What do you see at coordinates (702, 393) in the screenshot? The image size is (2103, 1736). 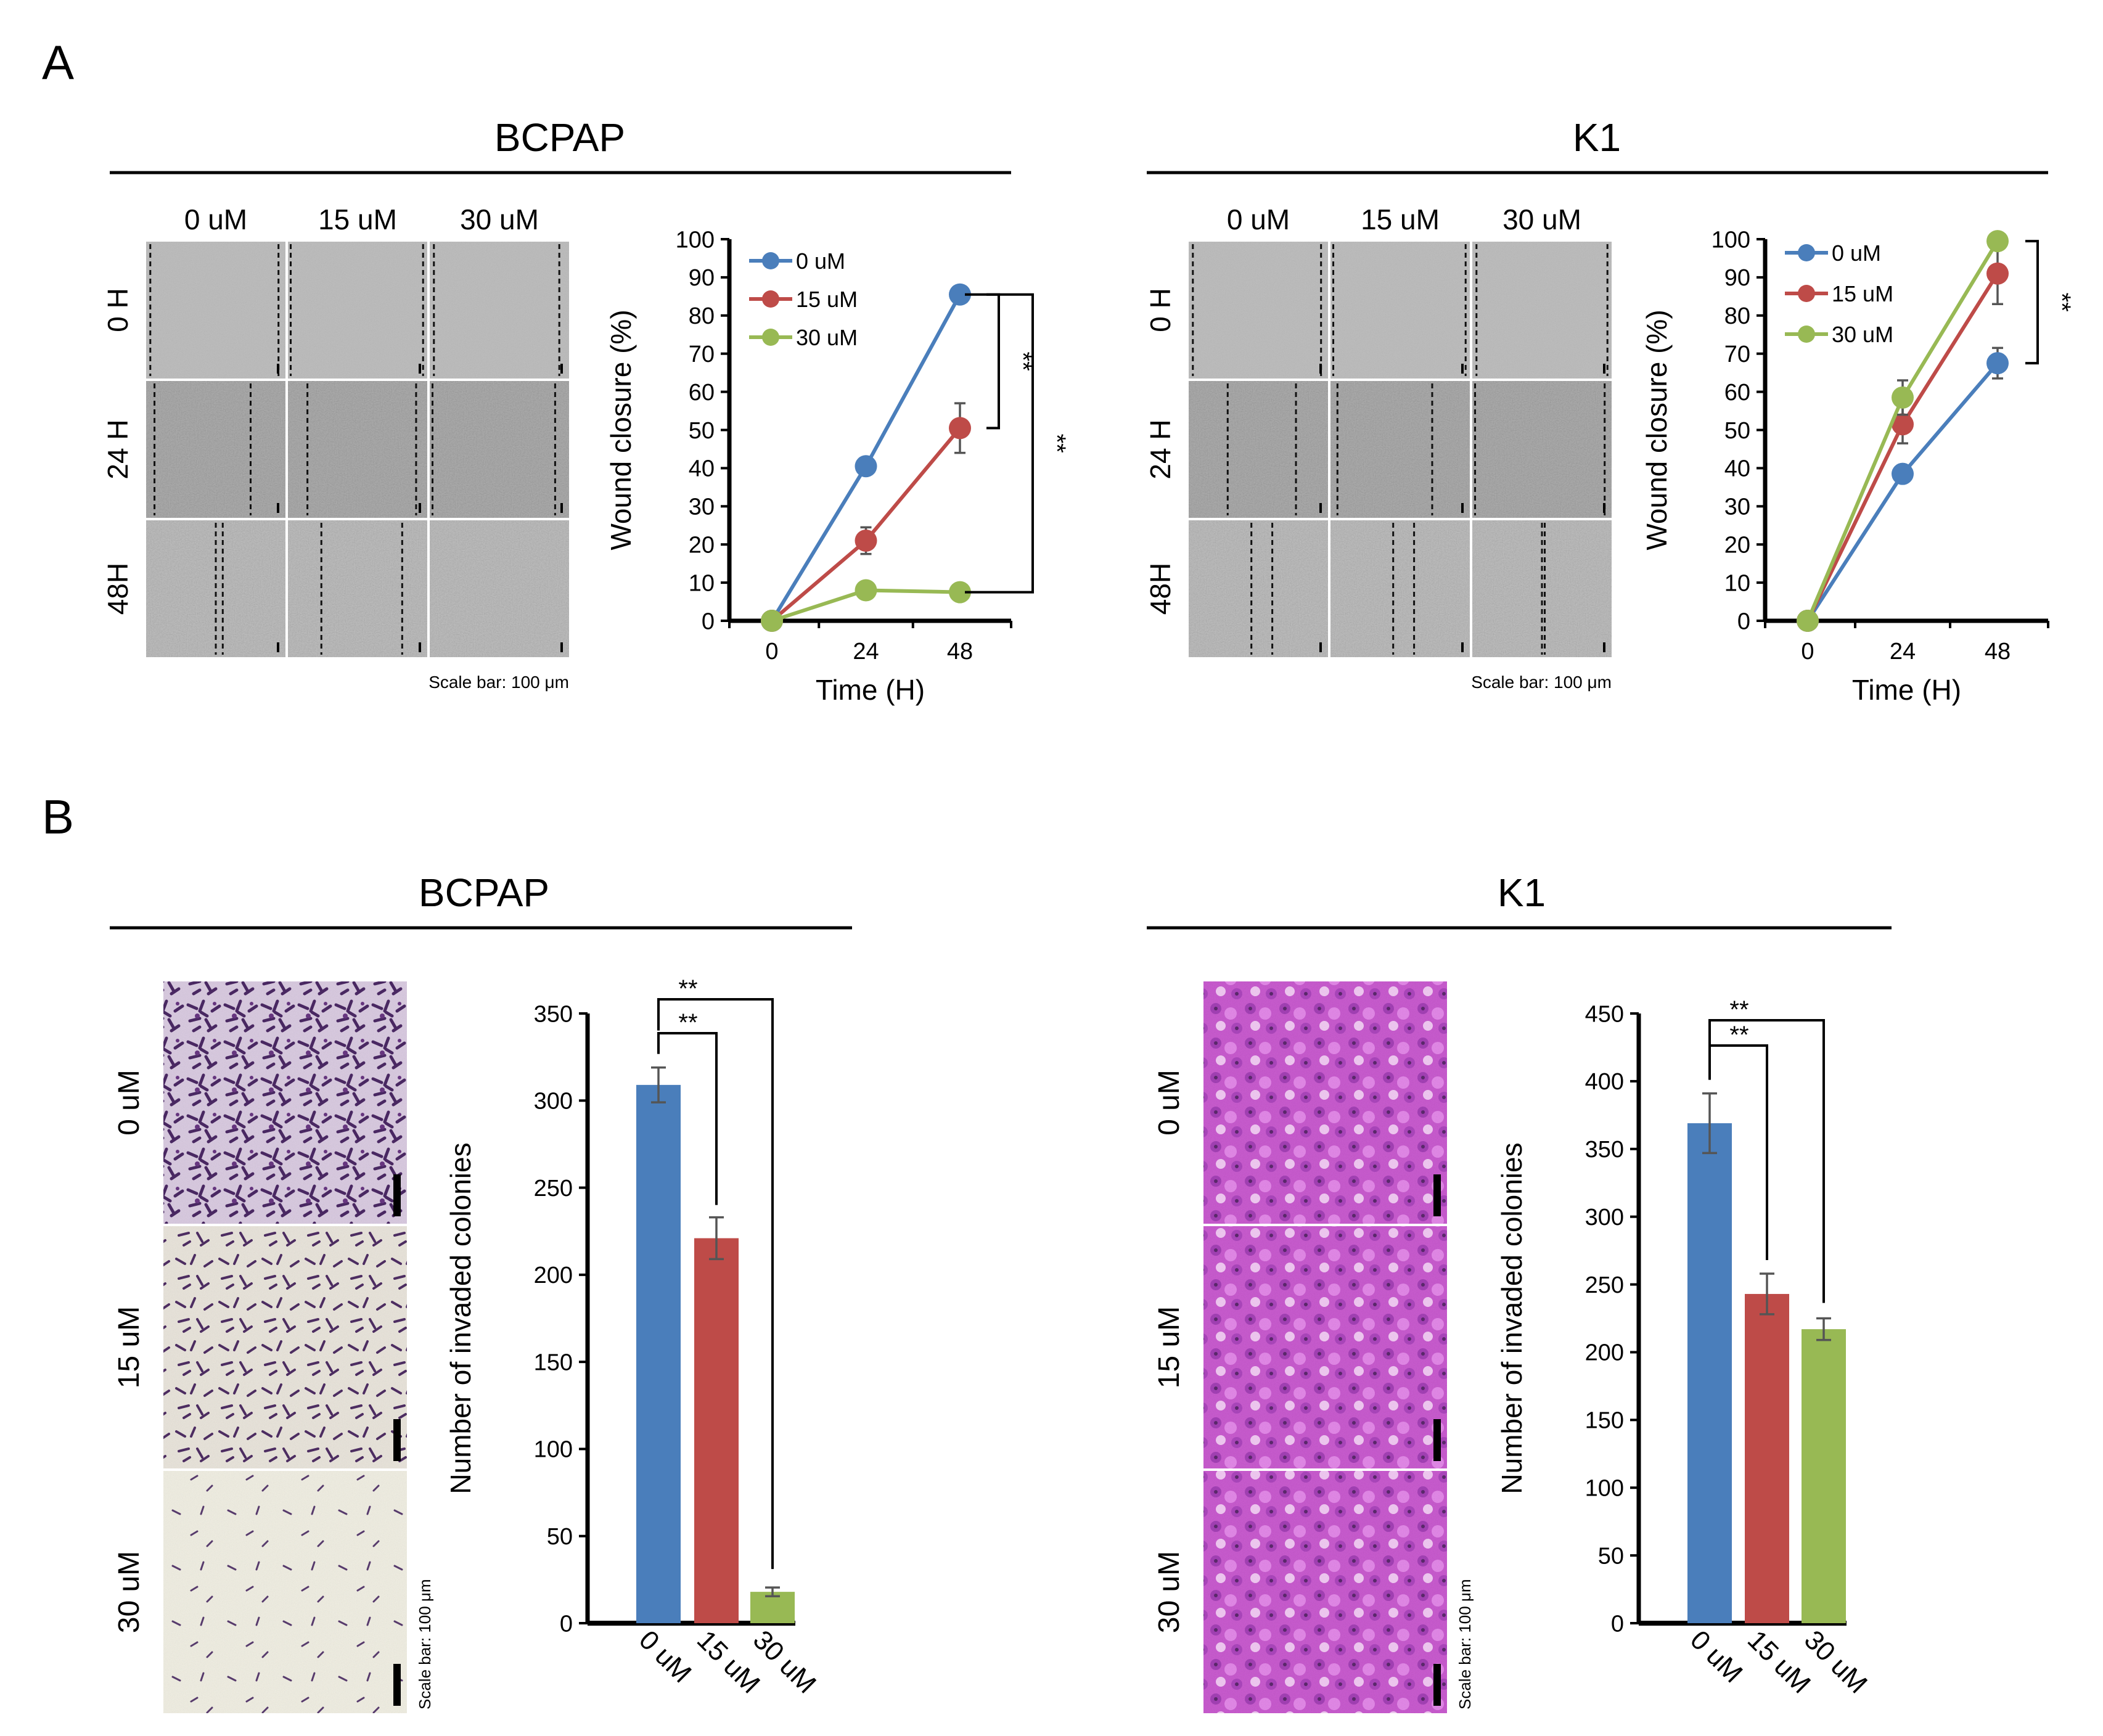 I see `a-bcpap-y-tick-label: 60` at bounding box center [702, 393].